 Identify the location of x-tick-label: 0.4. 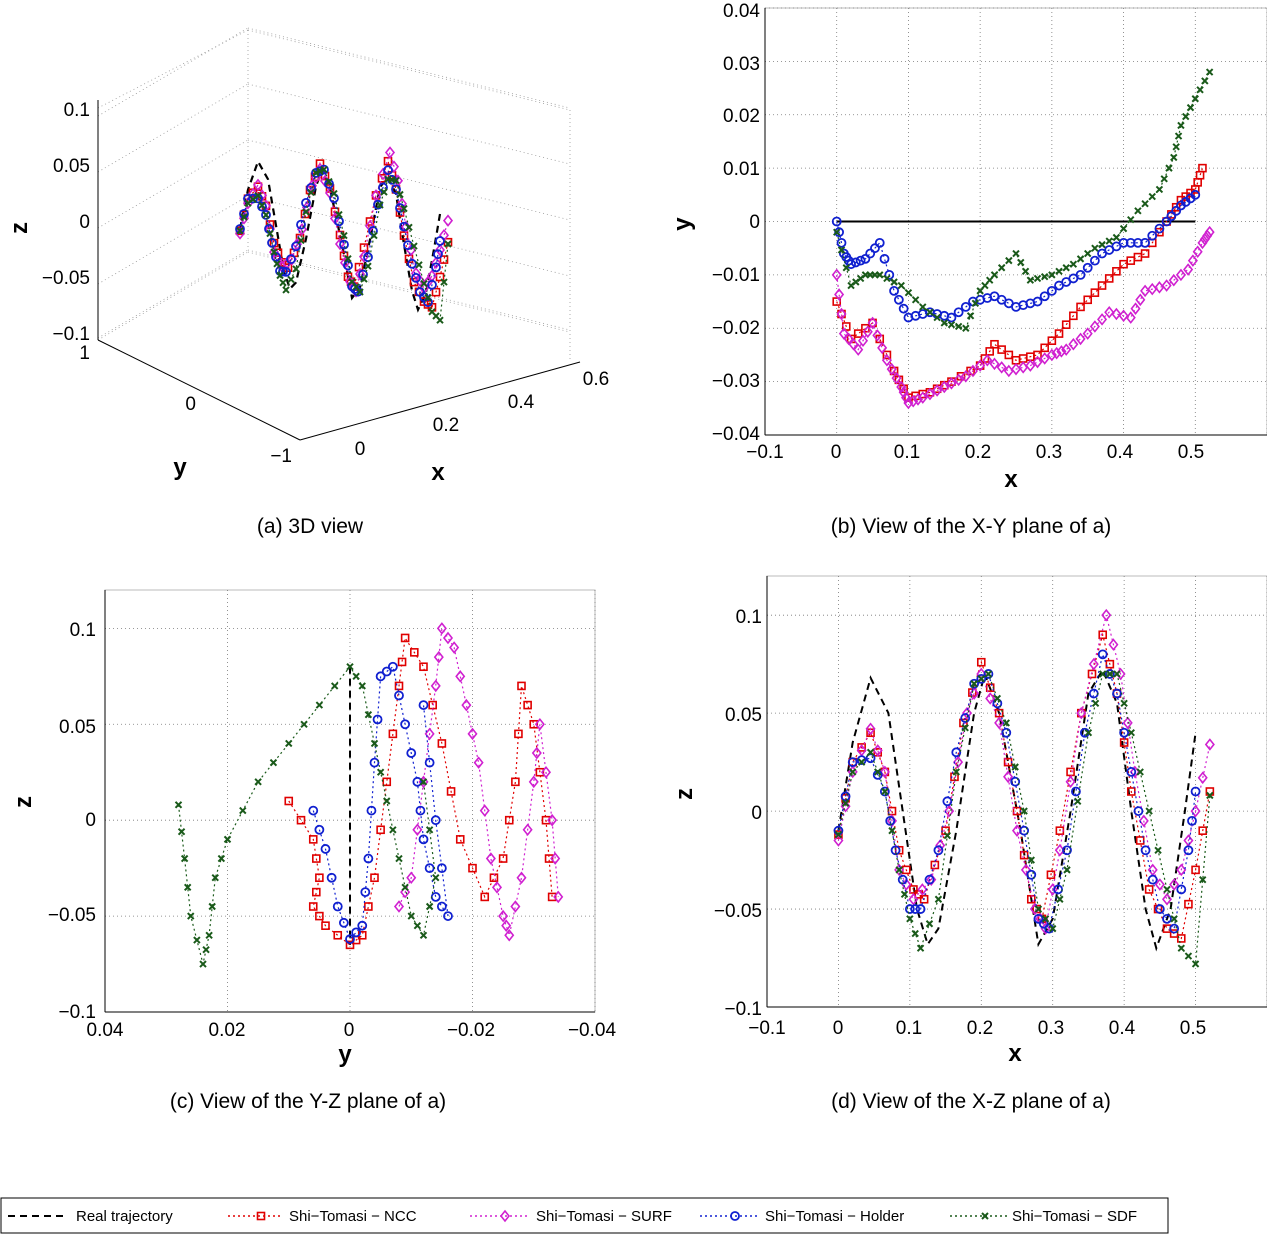
(521, 402).